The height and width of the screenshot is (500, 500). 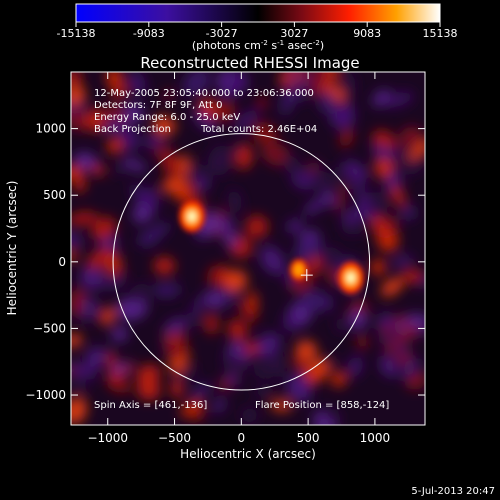 What do you see at coordinates (54, 195) in the screenshot?
I see `y-tick-label: 500` at bounding box center [54, 195].